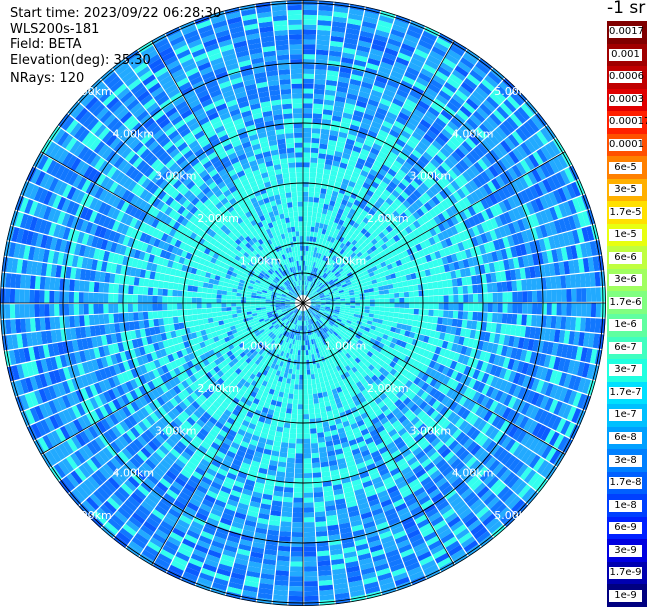  What do you see at coordinates (625, 190) in the screenshot?
I see `colorbar-tick-label: 3e-5` at bounding box center [625, 190].